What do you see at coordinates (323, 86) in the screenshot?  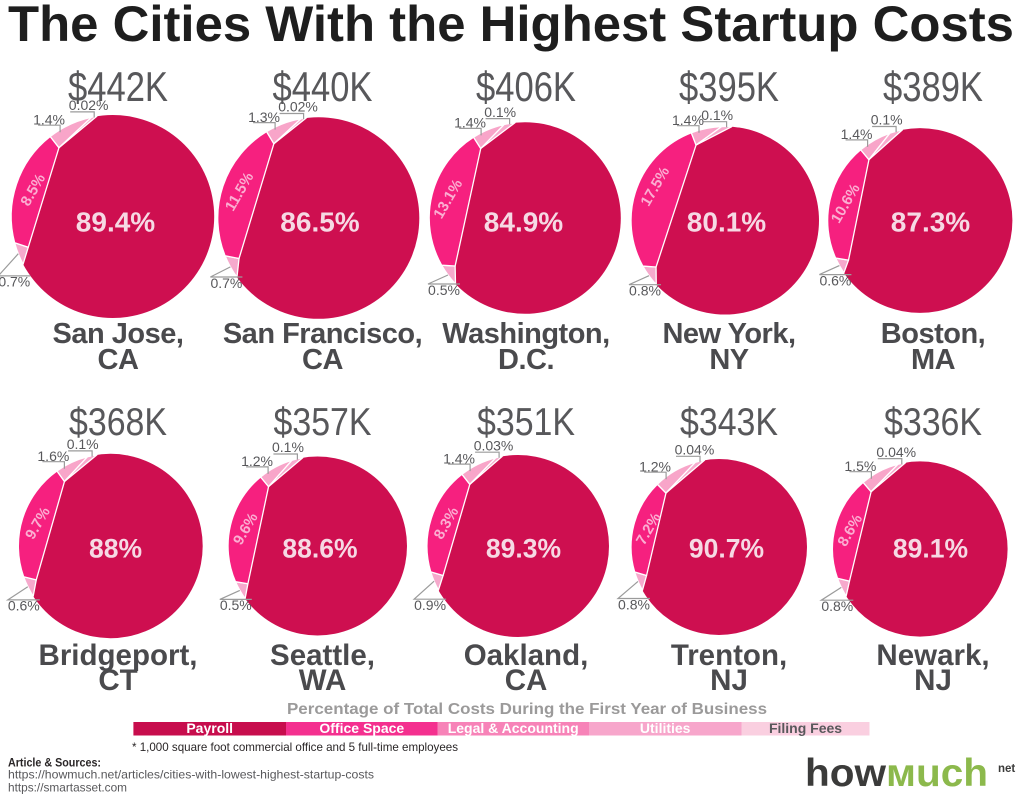 I see `svg-text: $440K` at bounding box center [323, 86].